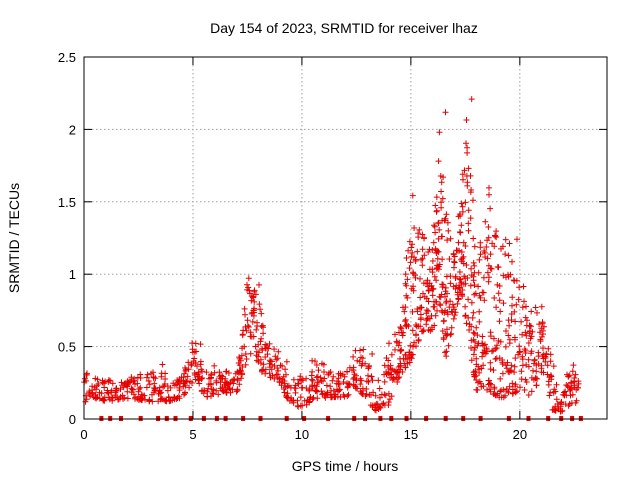 The width and height of the screenshot is (640, 480). I want to click on y-tick-label: 2, so click(72, 129).